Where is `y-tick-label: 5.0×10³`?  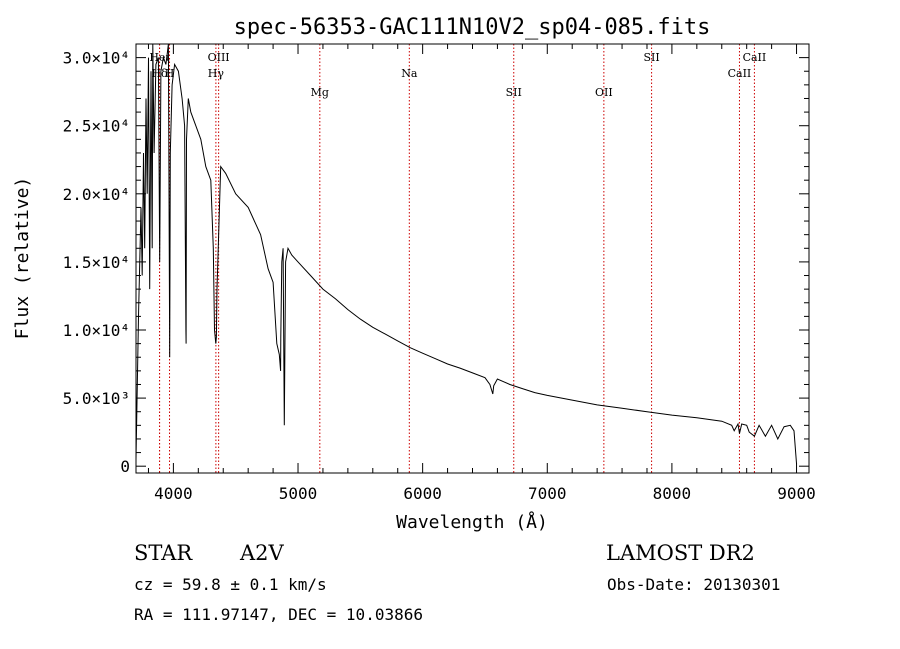 y-tick-label: 5.0×10³ is located at coordinates (96, 398).